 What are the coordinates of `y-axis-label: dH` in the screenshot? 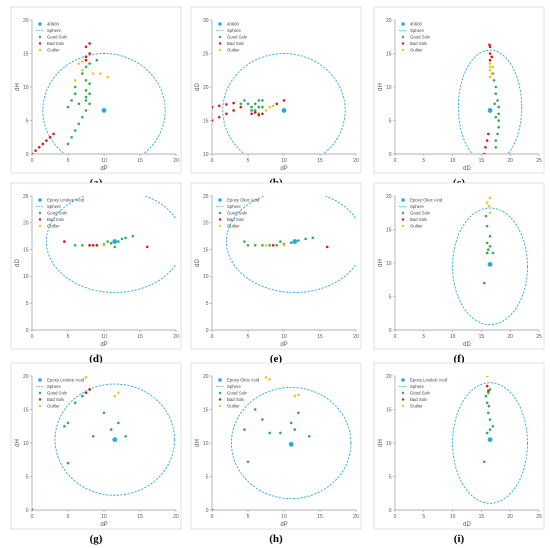 It's located at (381, 263).